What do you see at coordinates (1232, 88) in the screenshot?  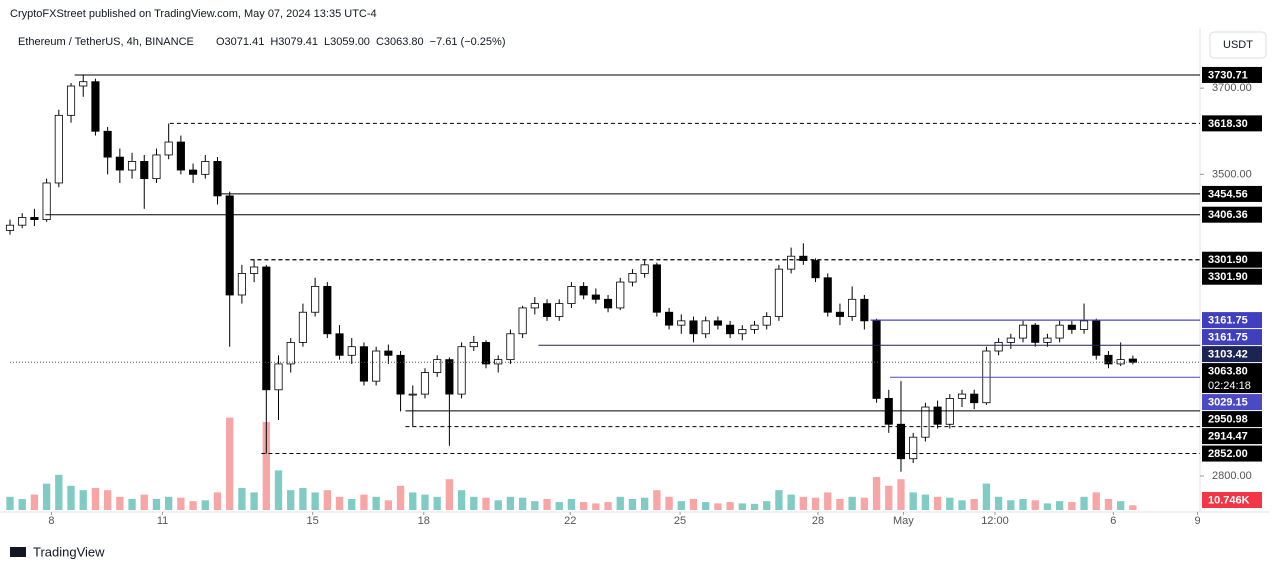 I see `y-tick-label: 3700.00` at bounding box center [1232, 88].